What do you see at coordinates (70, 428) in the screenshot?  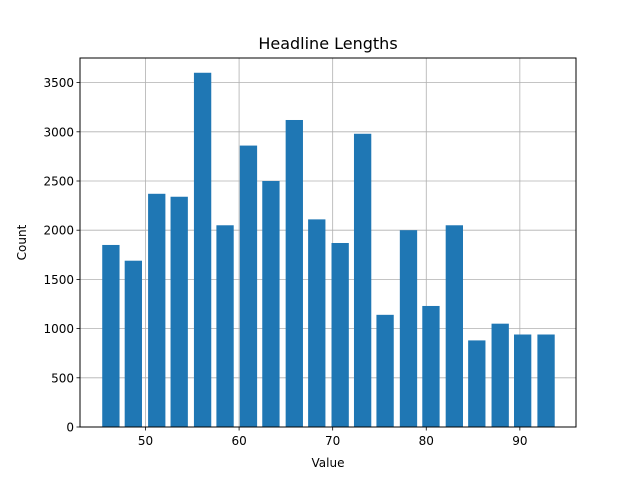 I see `y-tick-label: 0` at bounding box center [70, 428].